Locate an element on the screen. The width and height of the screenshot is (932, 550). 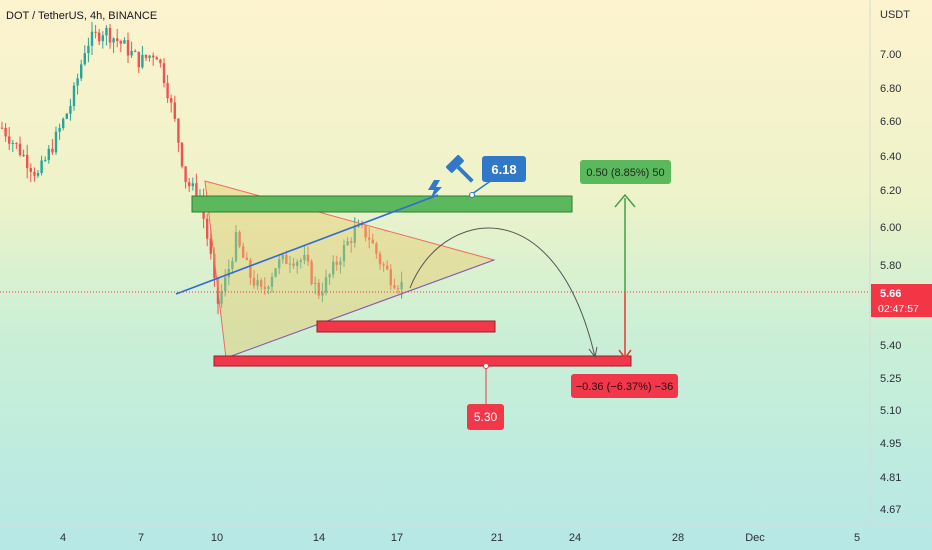
time-tick-label: 10 is located at coordinates (217, 538).